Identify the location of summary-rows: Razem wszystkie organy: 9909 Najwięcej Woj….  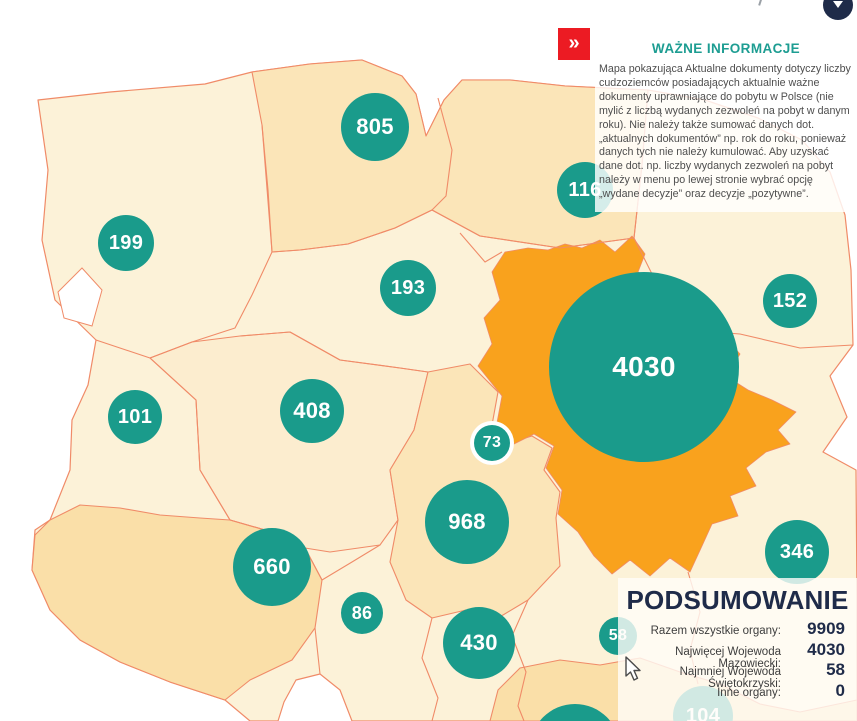
(737, 660).